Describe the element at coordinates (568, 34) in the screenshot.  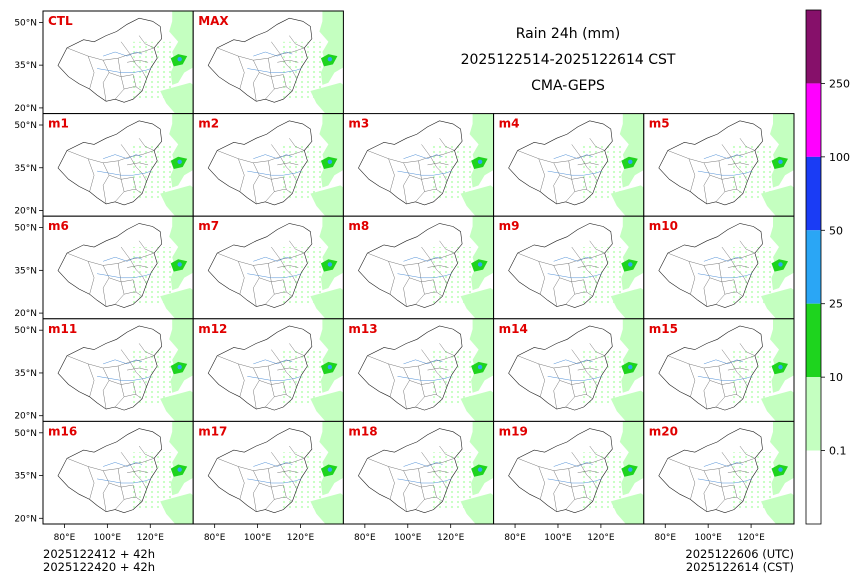
I see `chart-title: Rain 24h (mm)` at that location.